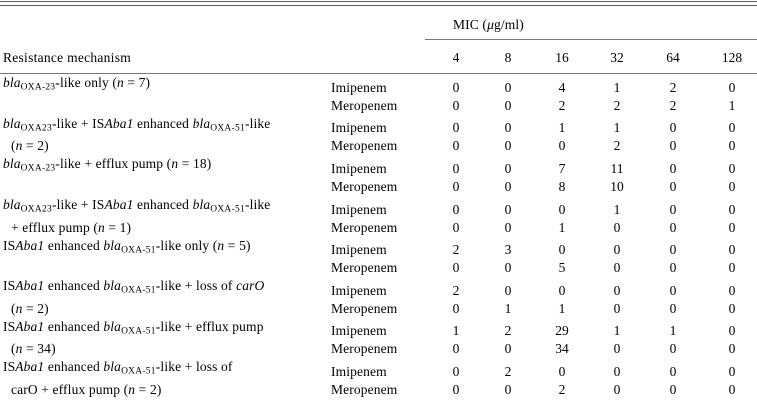  What do you see at coordinates (591, 23) in the screenshot?
I see `mic-group-header: MIC (μg/ml)` at bounding box center [591, 23].